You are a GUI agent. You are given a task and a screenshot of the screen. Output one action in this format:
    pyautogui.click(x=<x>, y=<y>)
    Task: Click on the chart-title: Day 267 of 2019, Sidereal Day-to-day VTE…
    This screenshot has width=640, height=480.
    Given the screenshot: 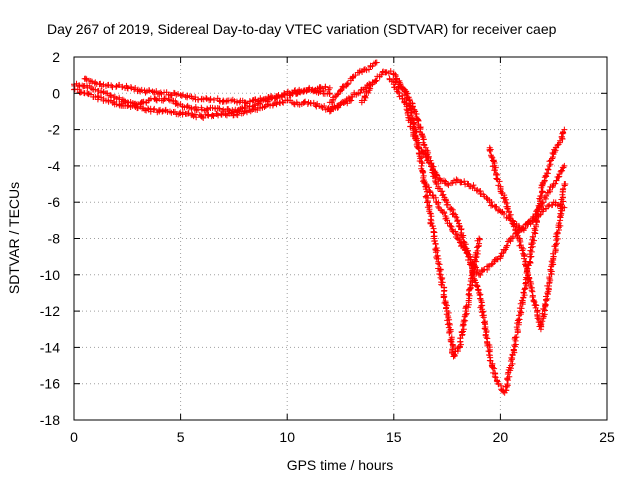 What is the action you would take?
    pyautogui.click(x=302, y=29)
    